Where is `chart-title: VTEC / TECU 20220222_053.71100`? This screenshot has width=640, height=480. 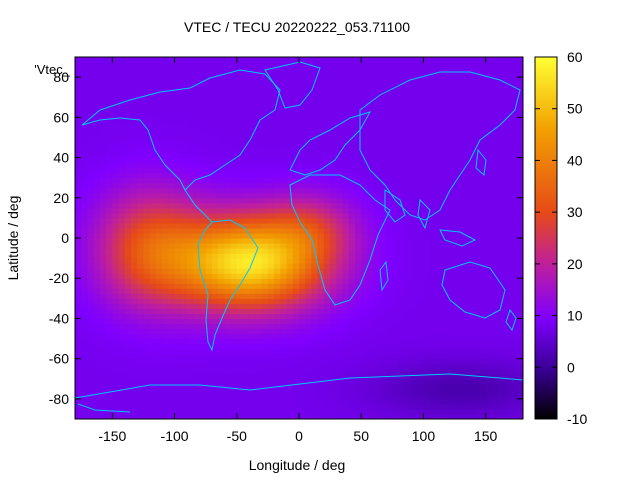 chart-title: VTEC / TECU 20220222_053.71100 is located at coordinates (297, 27).